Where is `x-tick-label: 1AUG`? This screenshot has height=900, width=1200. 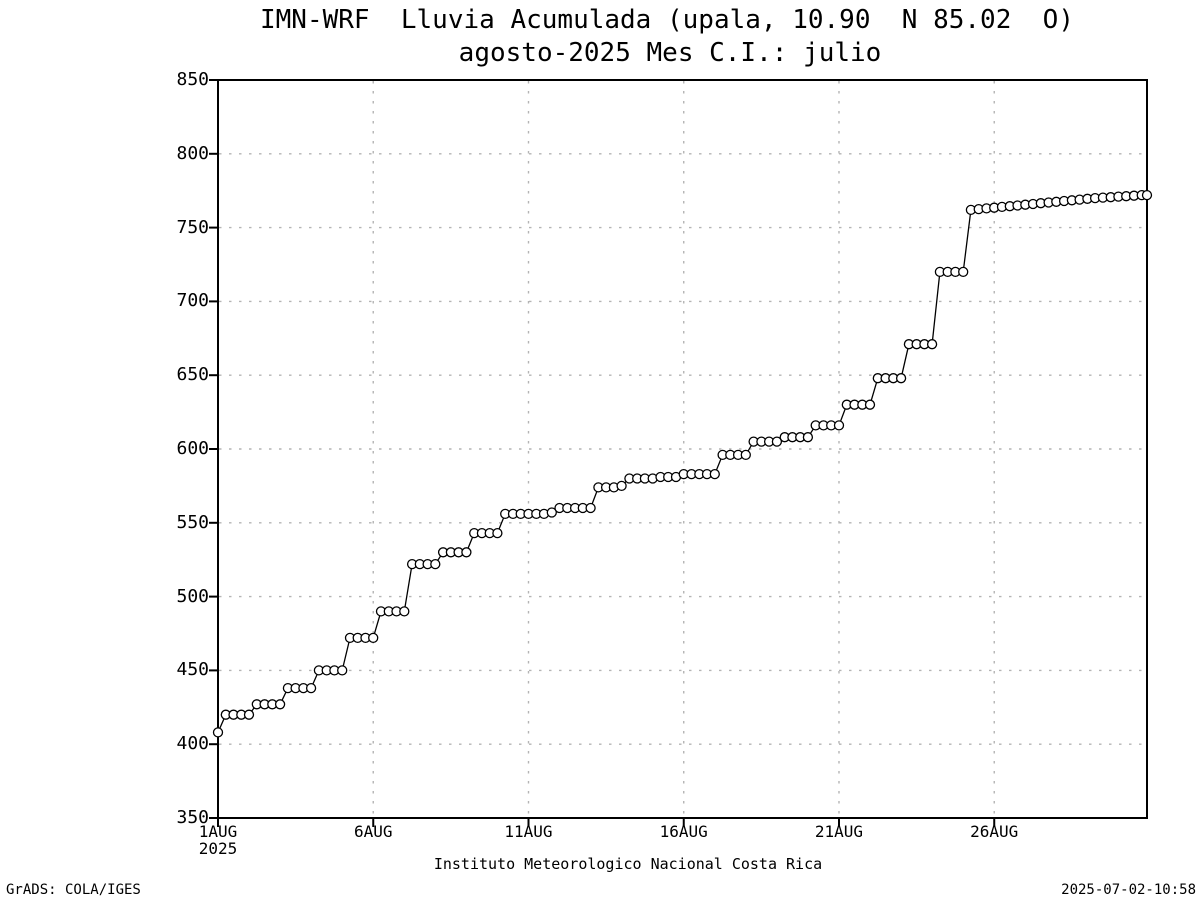
x-tick-label: 1AUG is located at coordinates (218, 831).